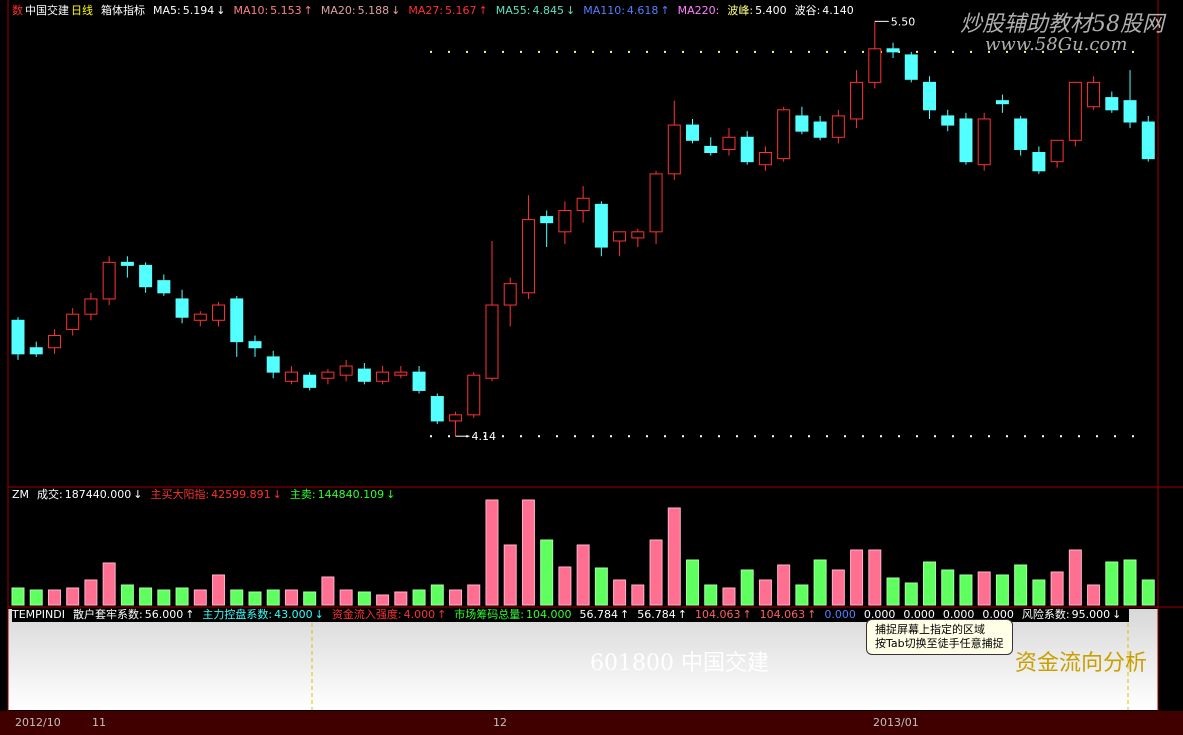 The image size is (1183, 735). I want to click on watermark: 炒股辅助教材58股网, so click(1062, 24).